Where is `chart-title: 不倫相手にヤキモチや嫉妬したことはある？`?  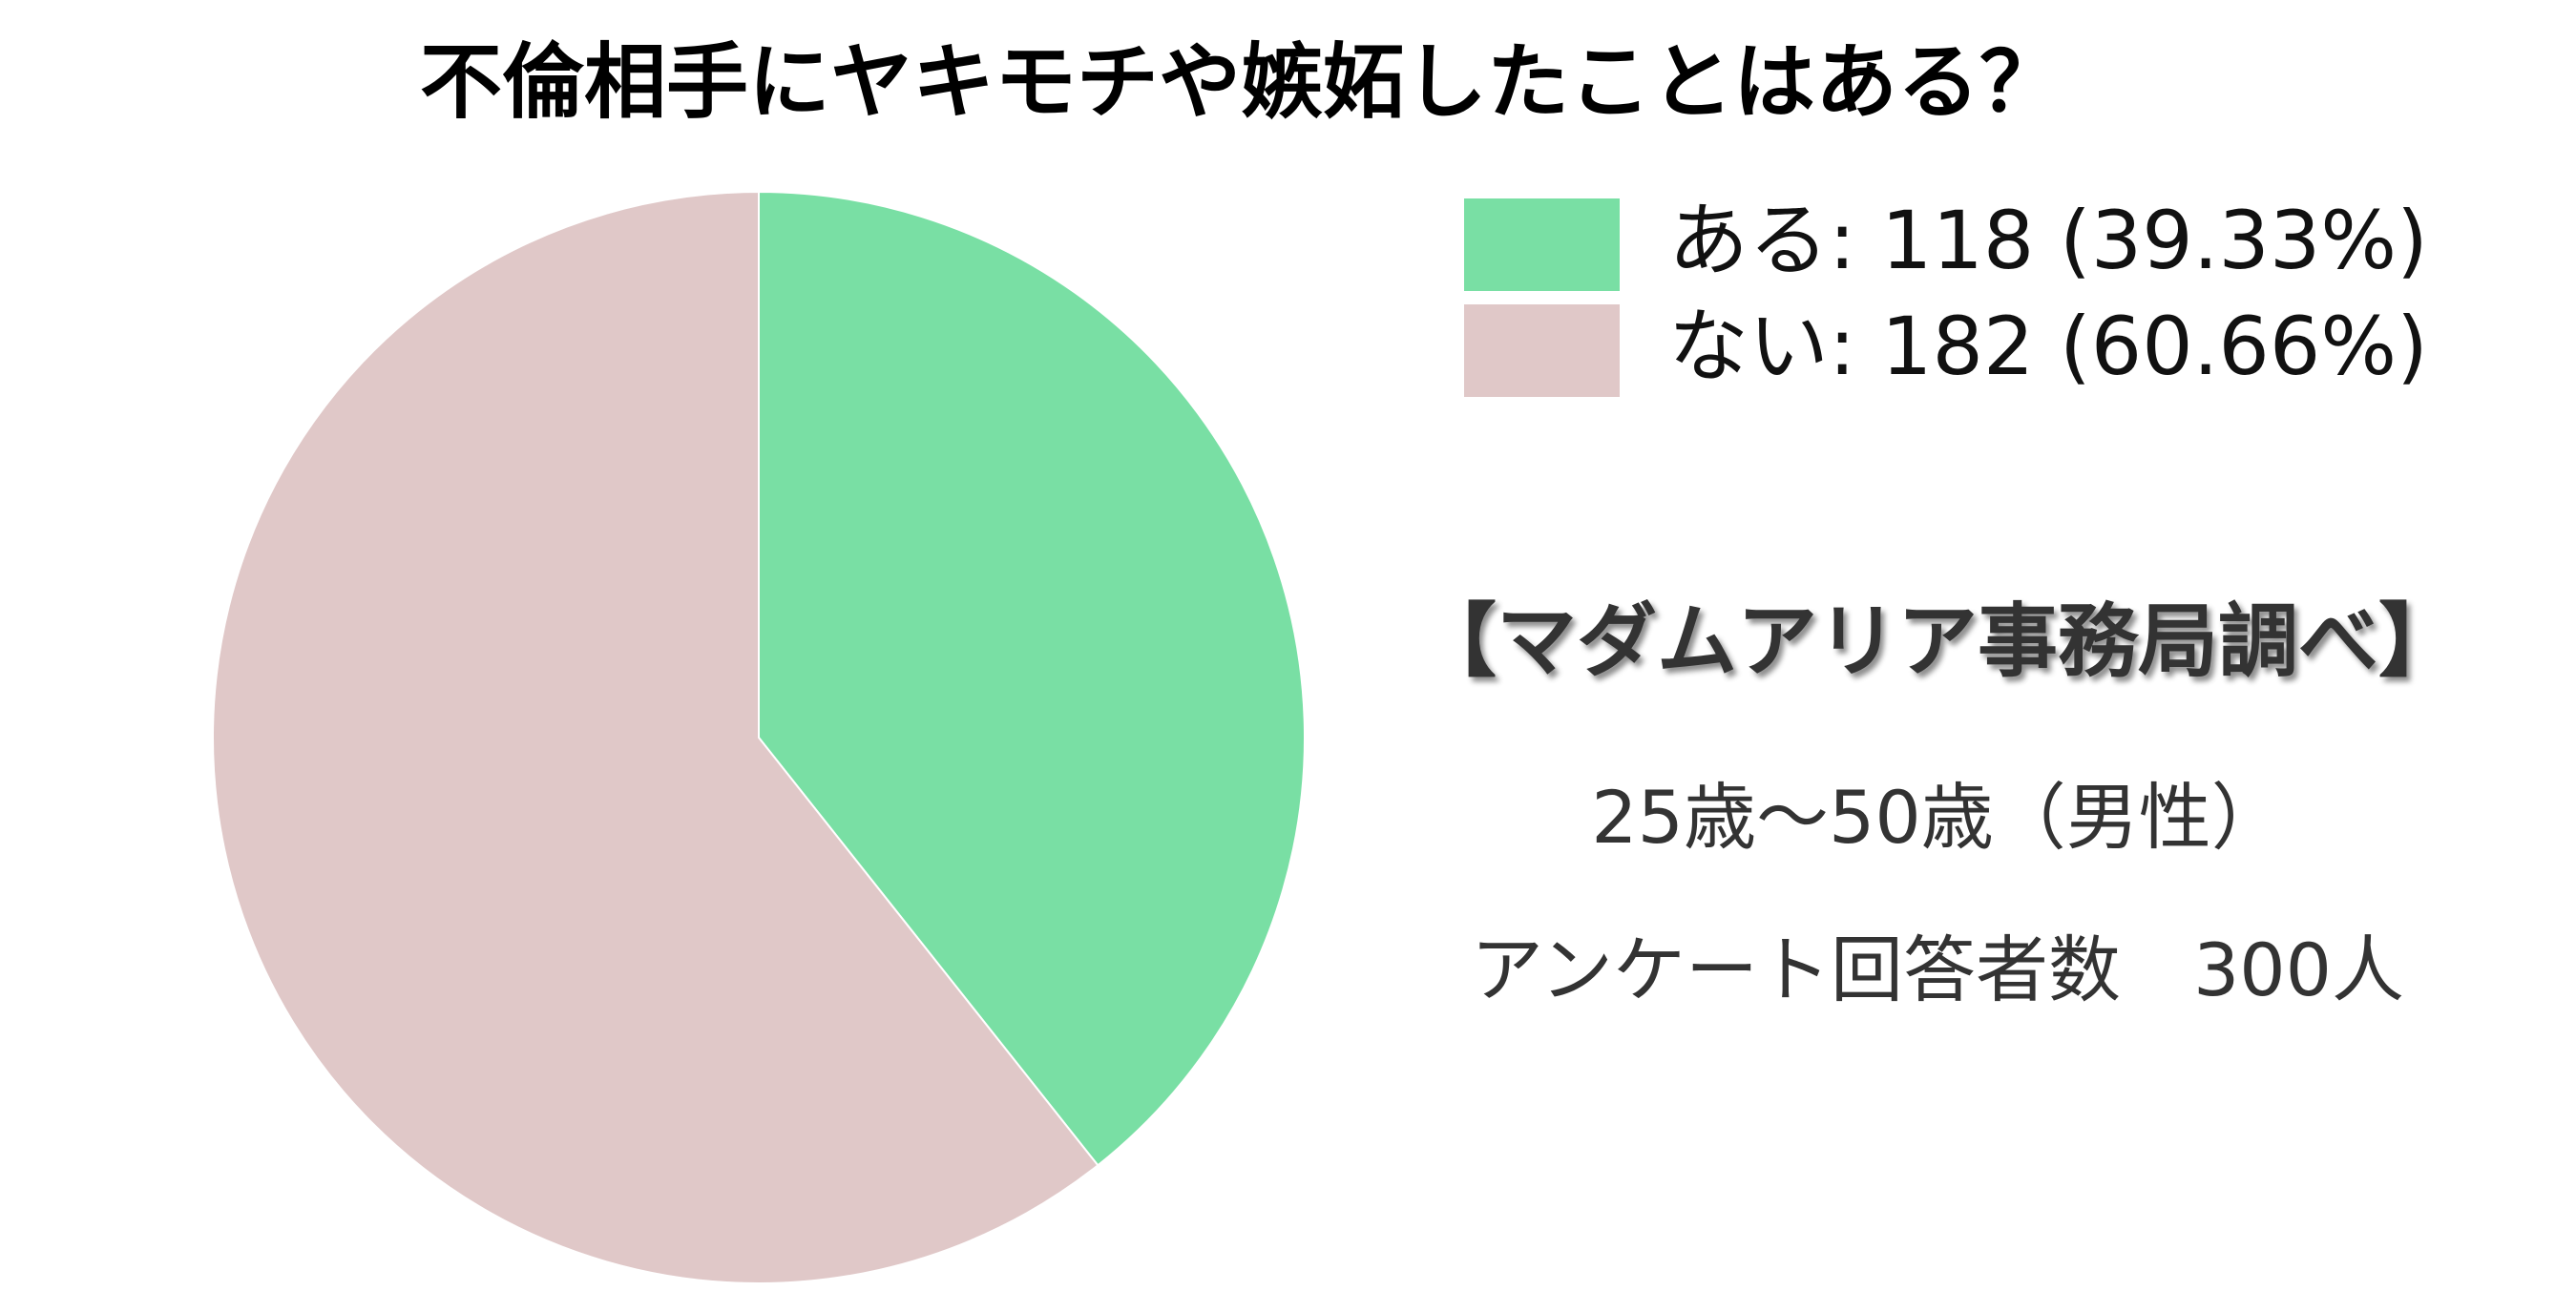
chart-title: 不倫相手にヤキモチや嫉妬したことはある？ is located at coordinates (1241, 82).